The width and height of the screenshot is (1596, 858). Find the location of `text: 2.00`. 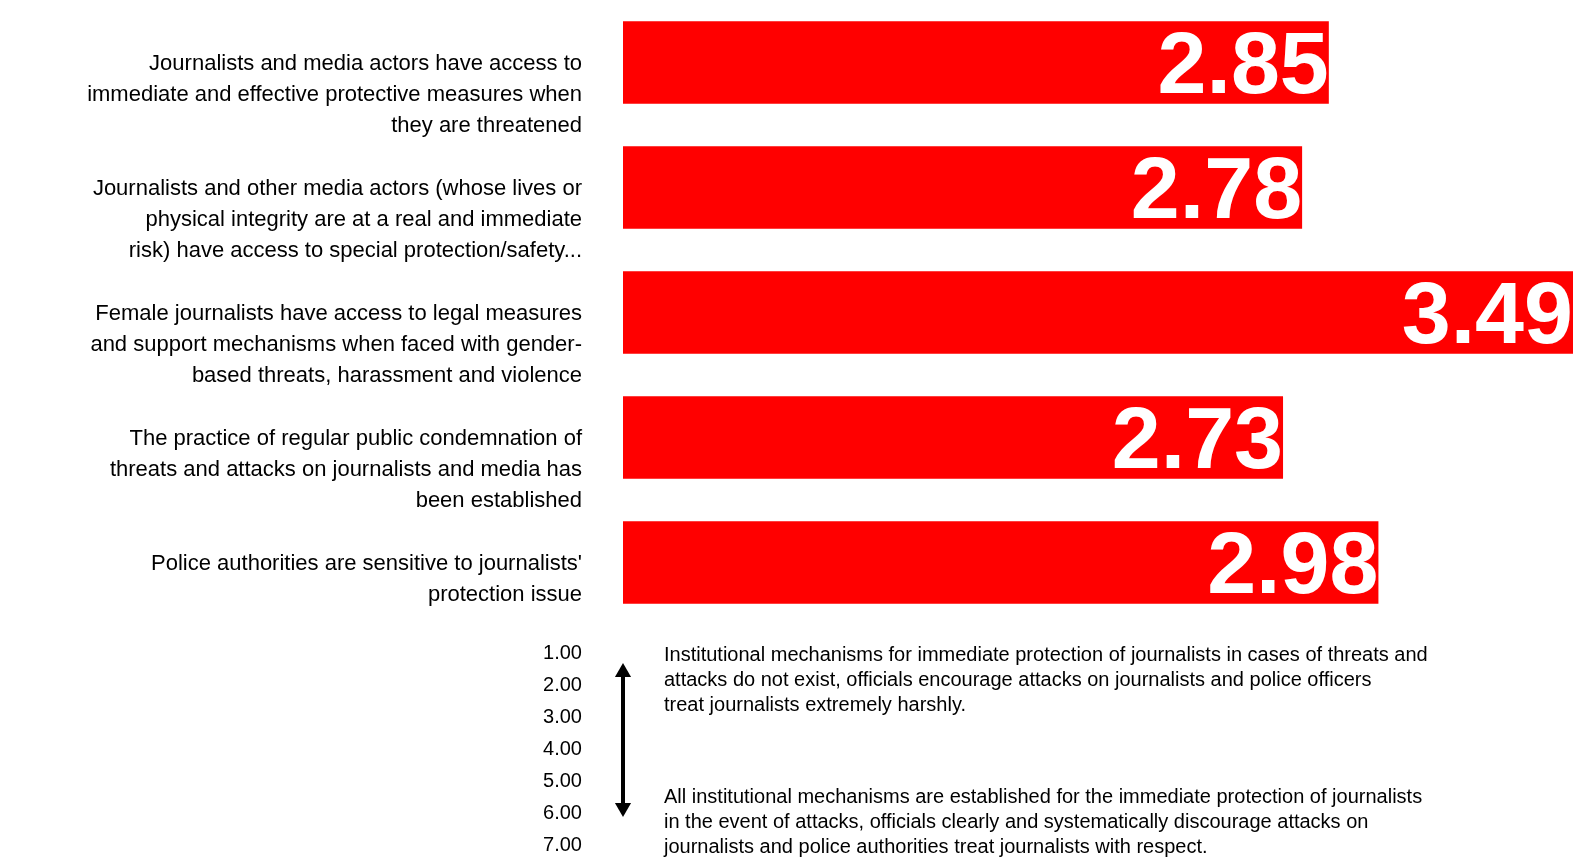

text: 2.00 is located at coordinates (562, 684).